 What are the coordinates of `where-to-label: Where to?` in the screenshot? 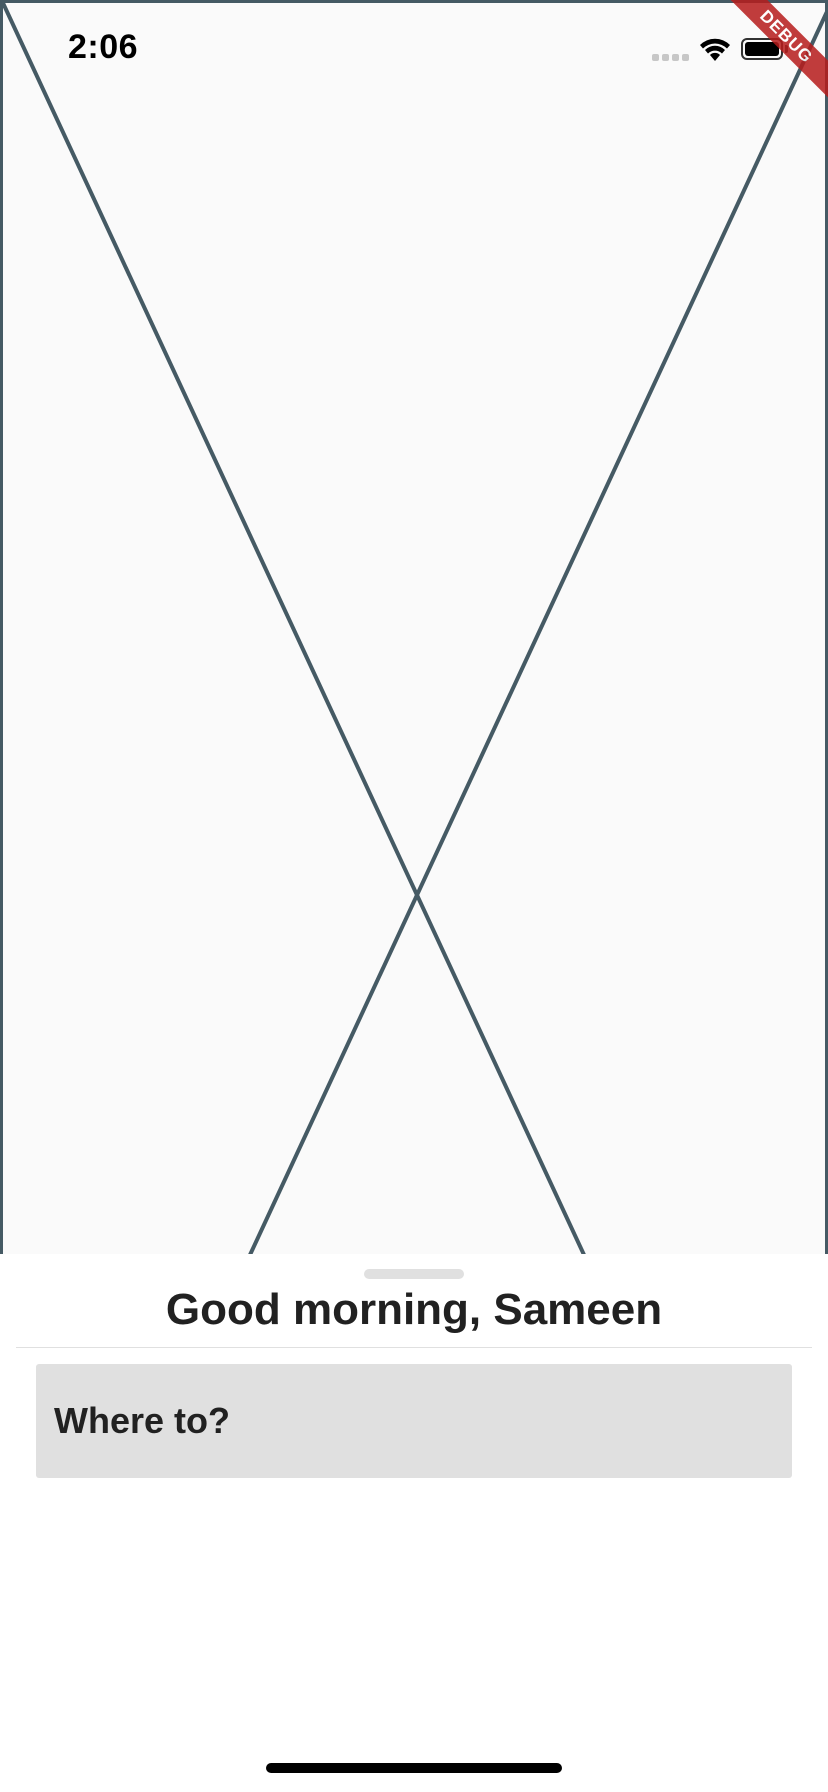 It's located at (142, 1420).